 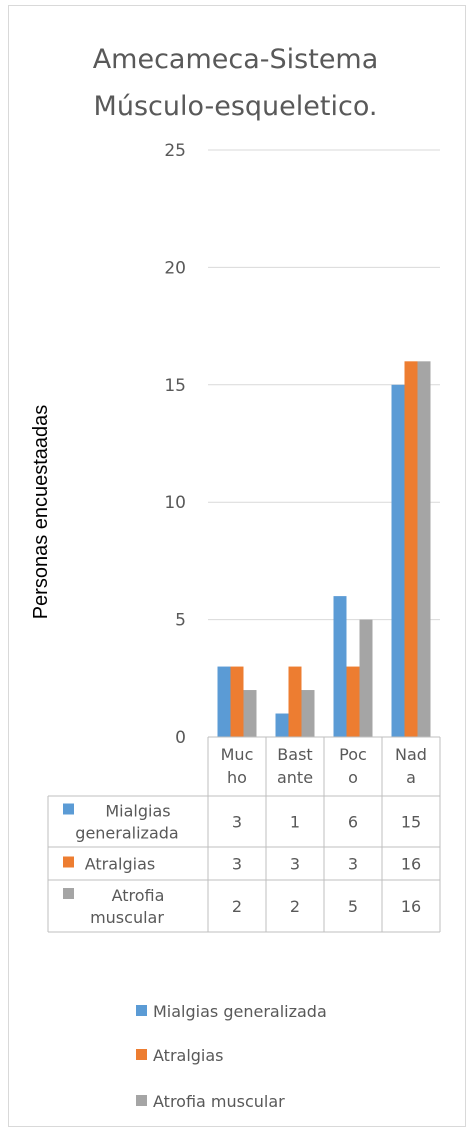 What do you see at coordinates (175, 268) in the screenshot?
I see `y-tick-label: 20` at bounding box center [175, 268].